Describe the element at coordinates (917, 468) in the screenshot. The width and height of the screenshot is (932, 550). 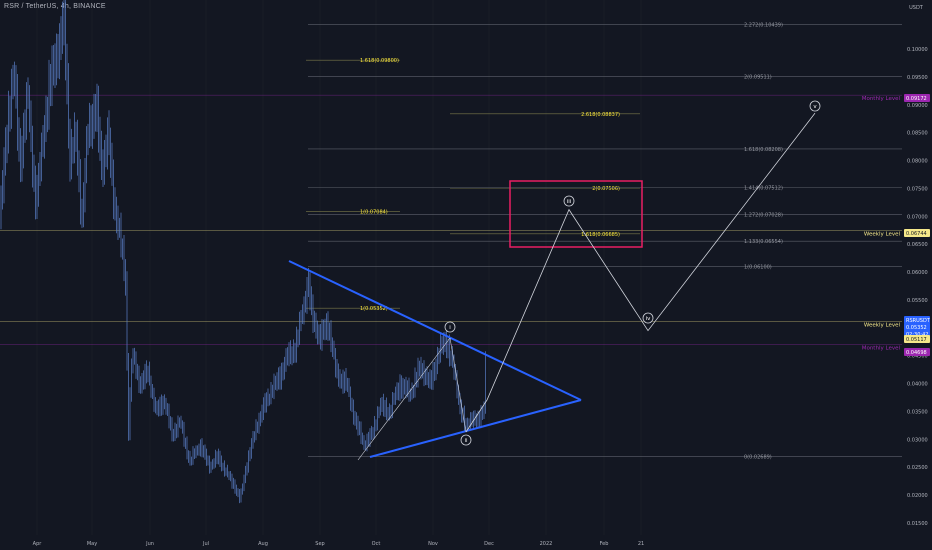
I see `price-tick-label: 0.02500` at that location.